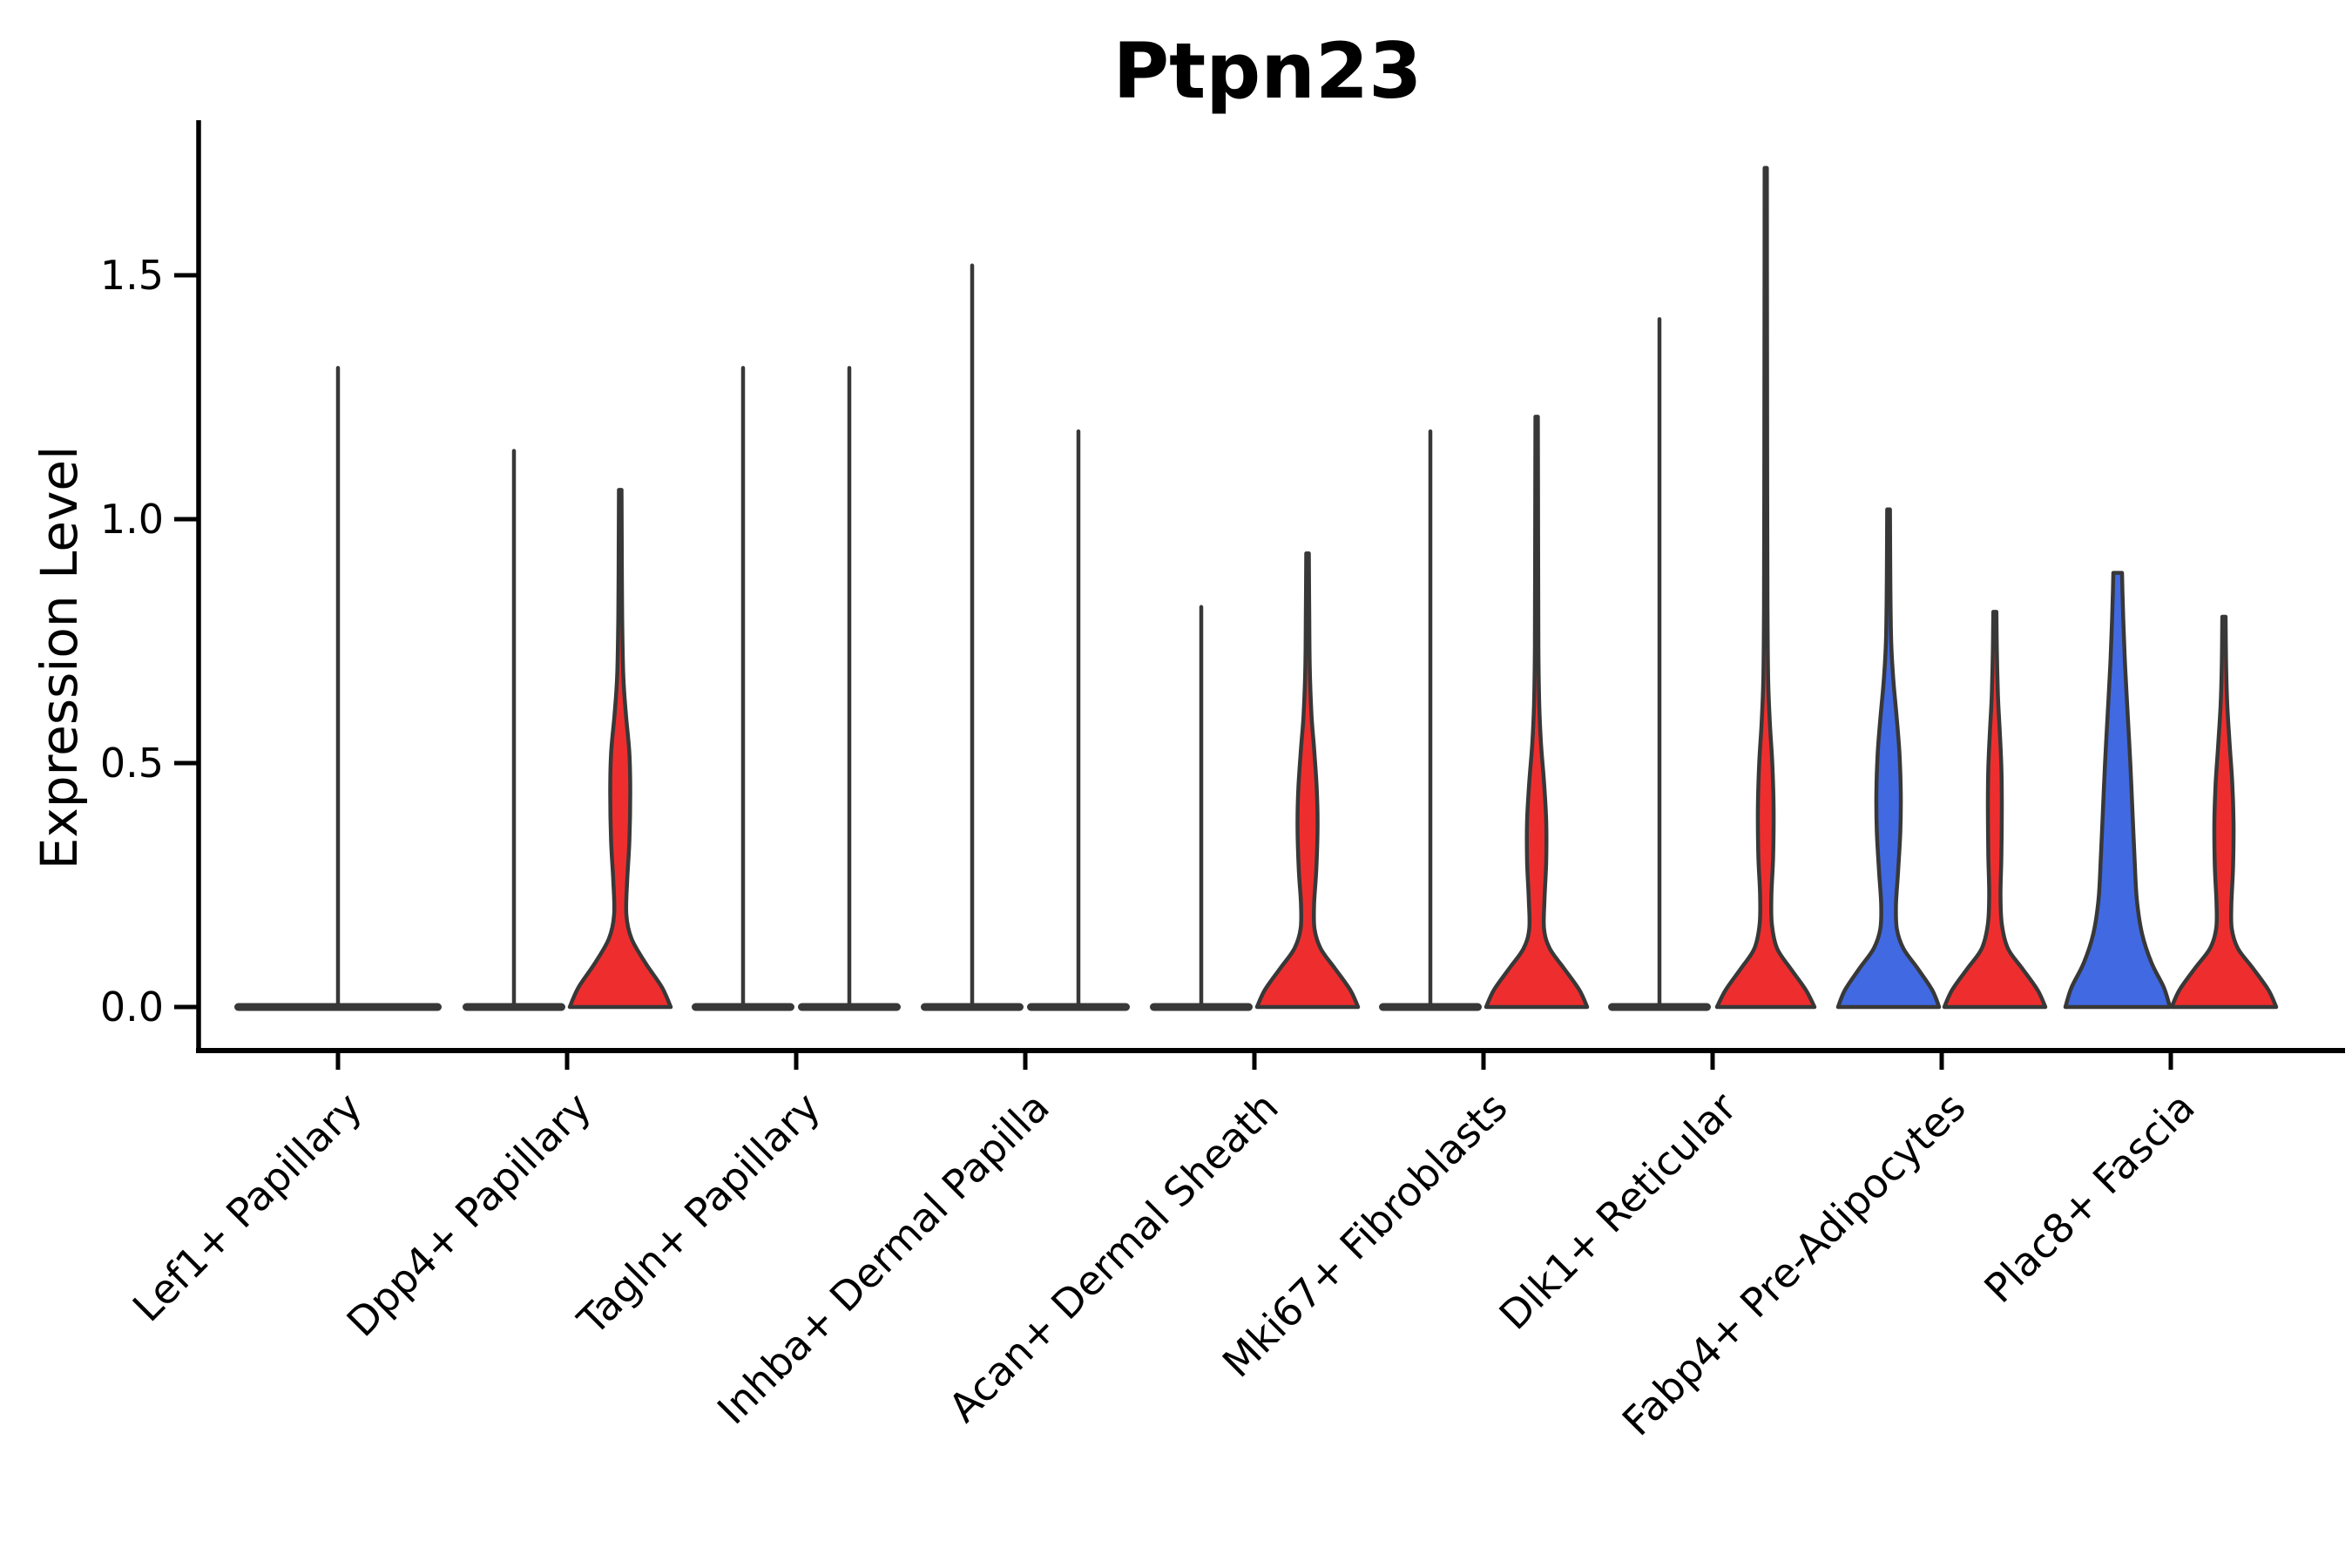  I want to click on x-tick-label: Dpp4+ Papillary, so click(469, 1215).